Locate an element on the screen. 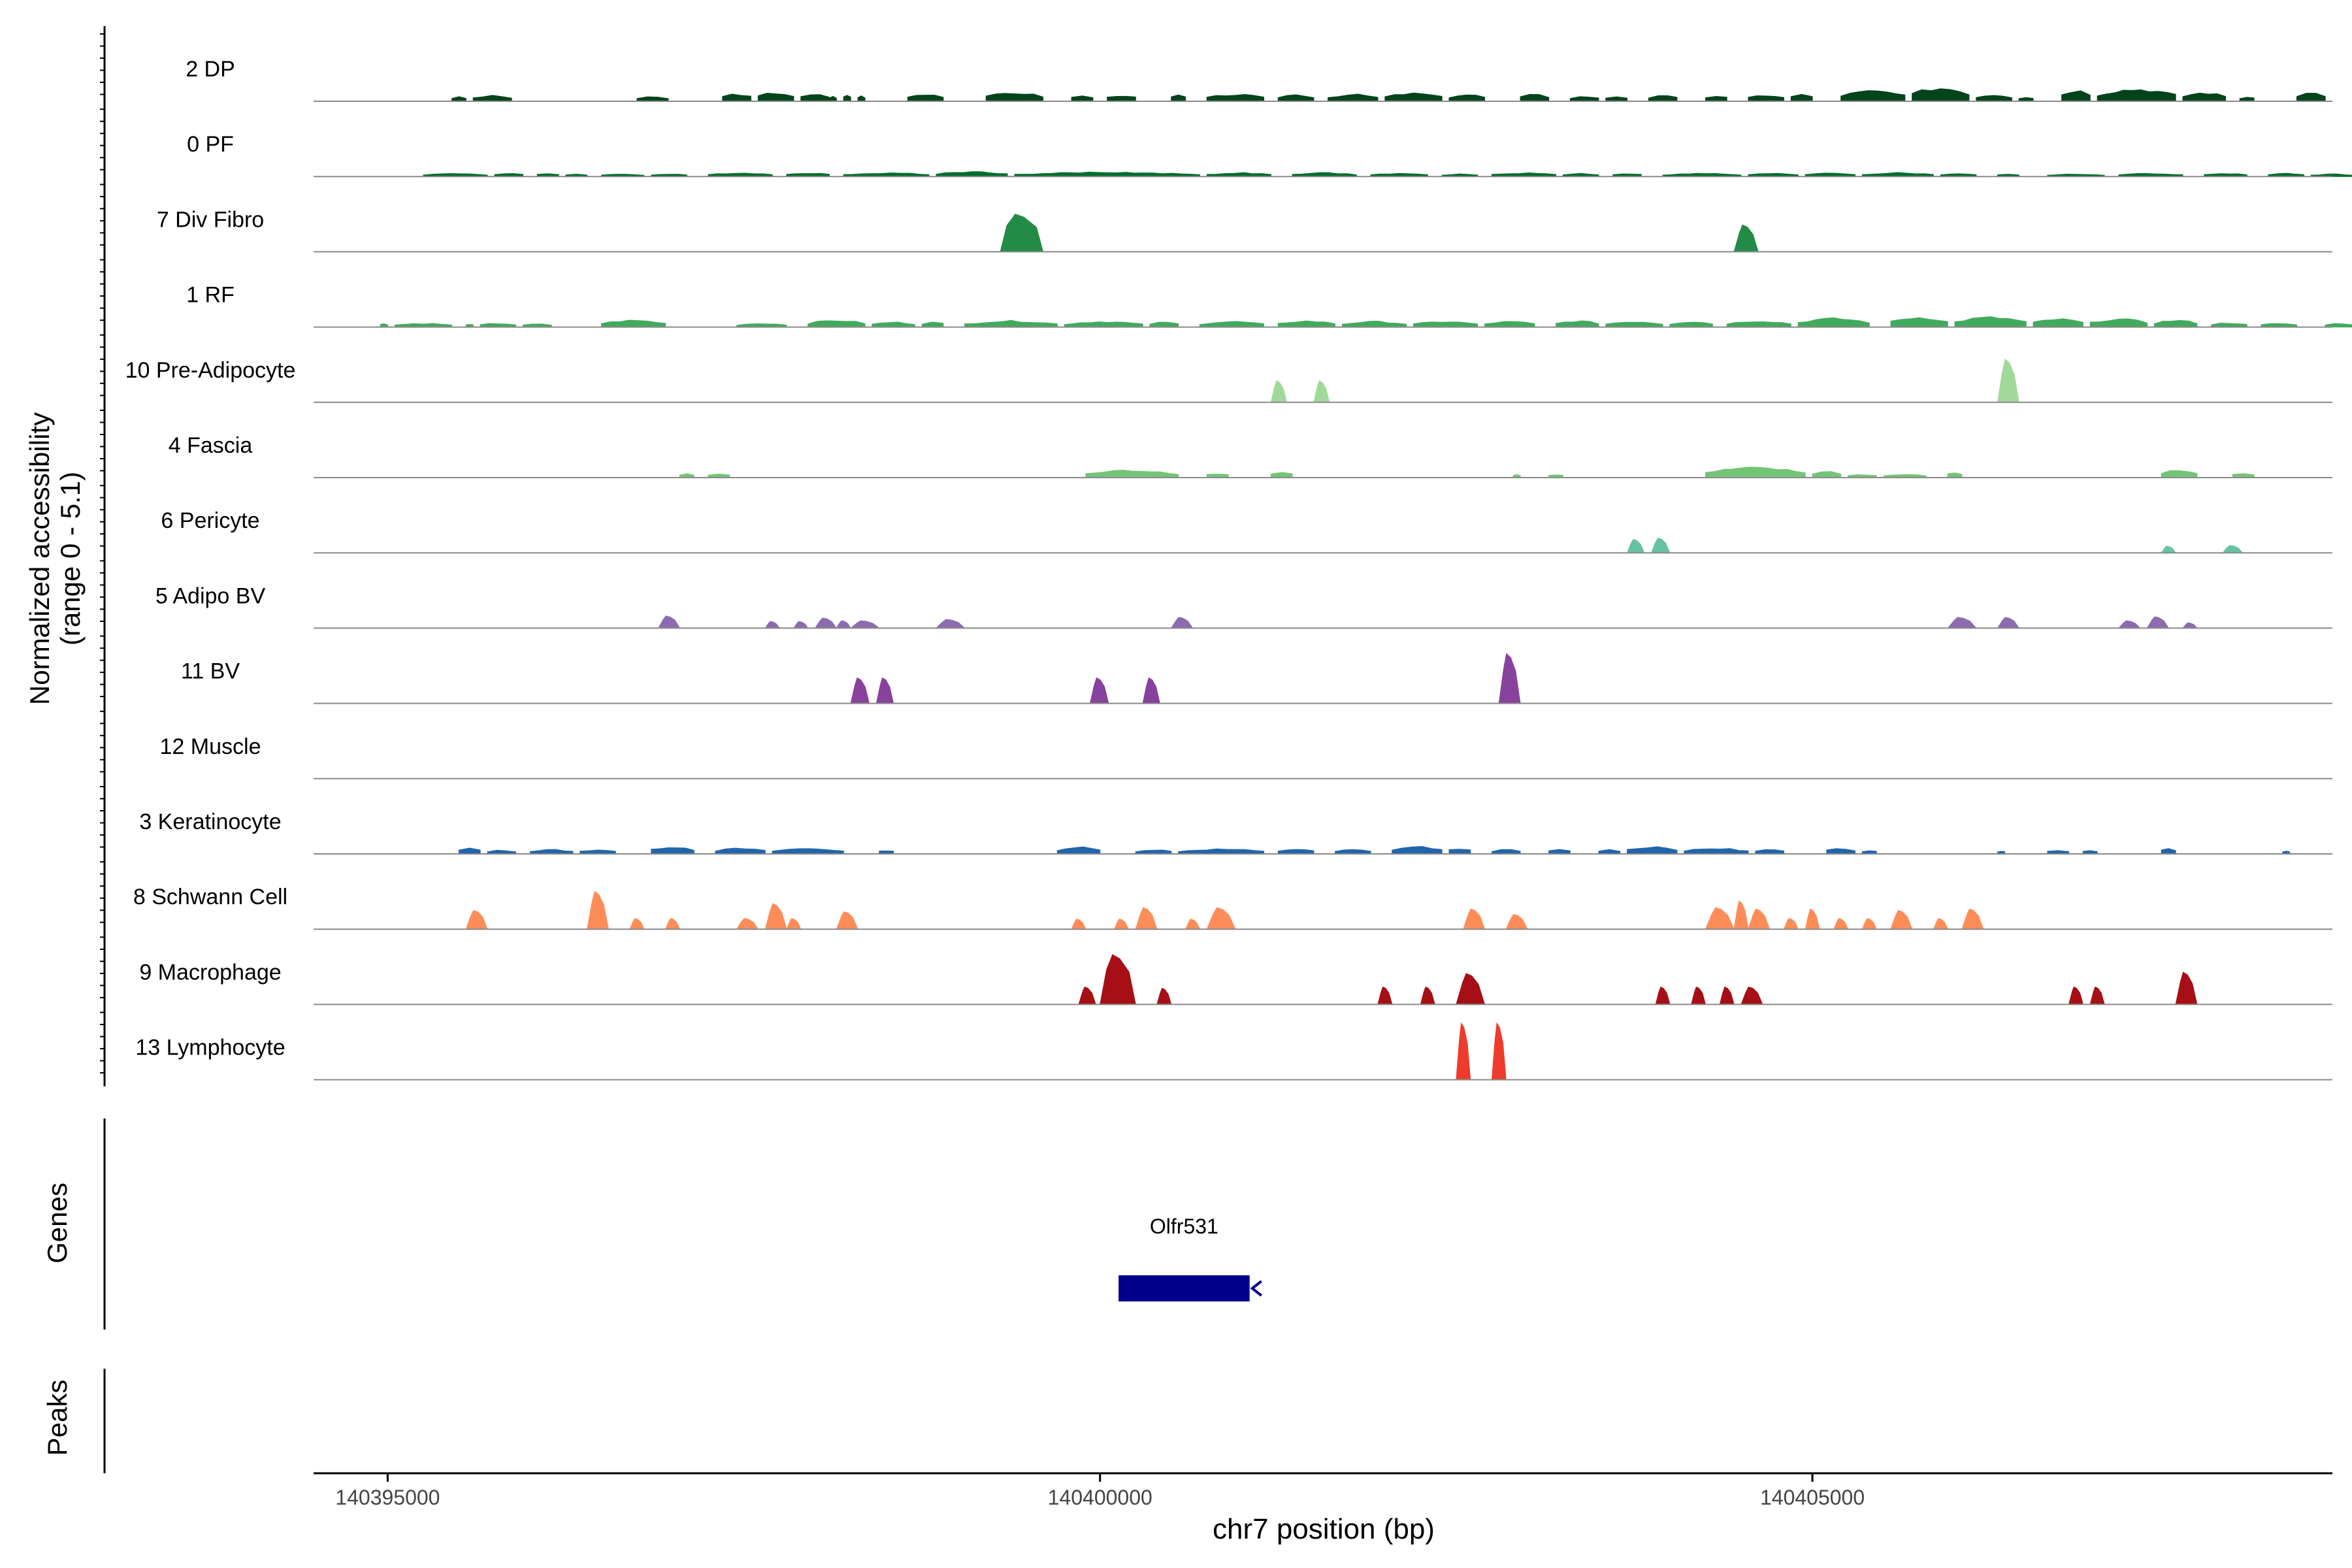  track-6: 6 Pericyte is located at coordinates (1246, 531).